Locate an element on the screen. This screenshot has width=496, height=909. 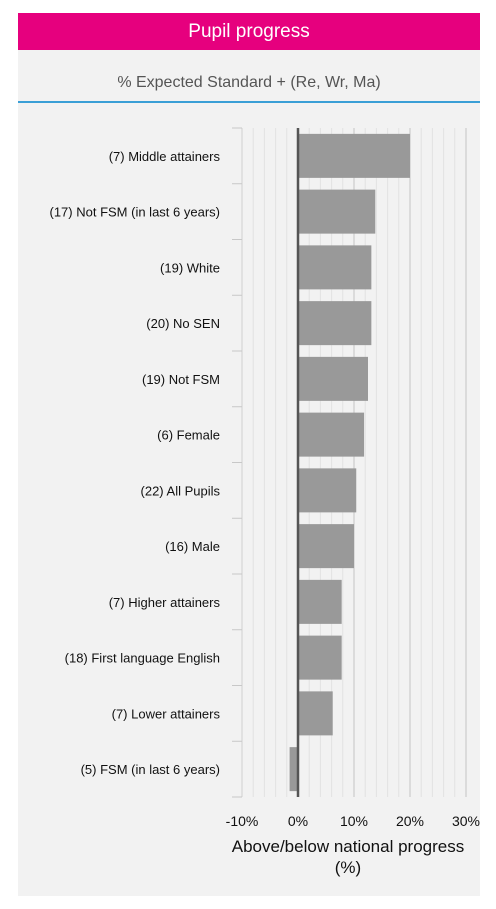
category-label: (5) FSM (in last 6 years) is located at coordinates (150, 769).